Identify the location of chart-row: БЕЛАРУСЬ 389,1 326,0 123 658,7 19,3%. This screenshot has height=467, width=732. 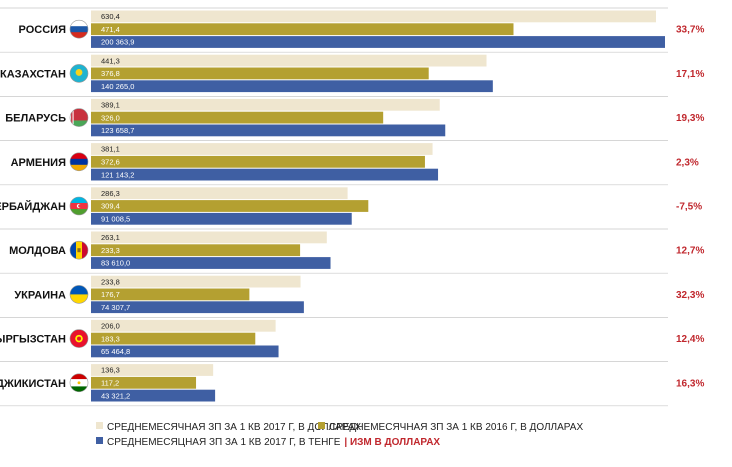
(352, 116).